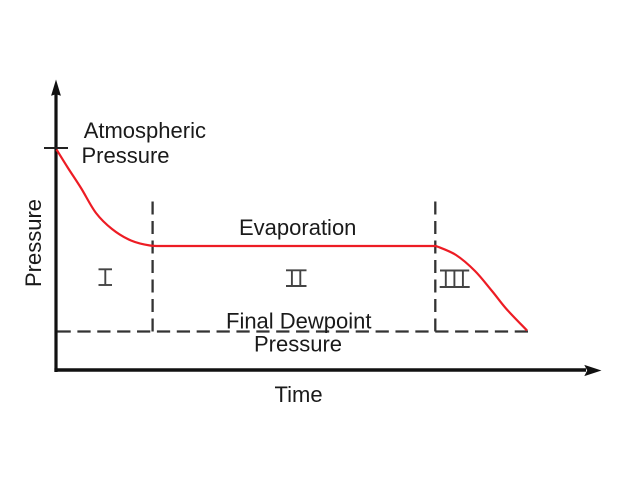  I want to click on svg-text: Time, so click(299, 394).